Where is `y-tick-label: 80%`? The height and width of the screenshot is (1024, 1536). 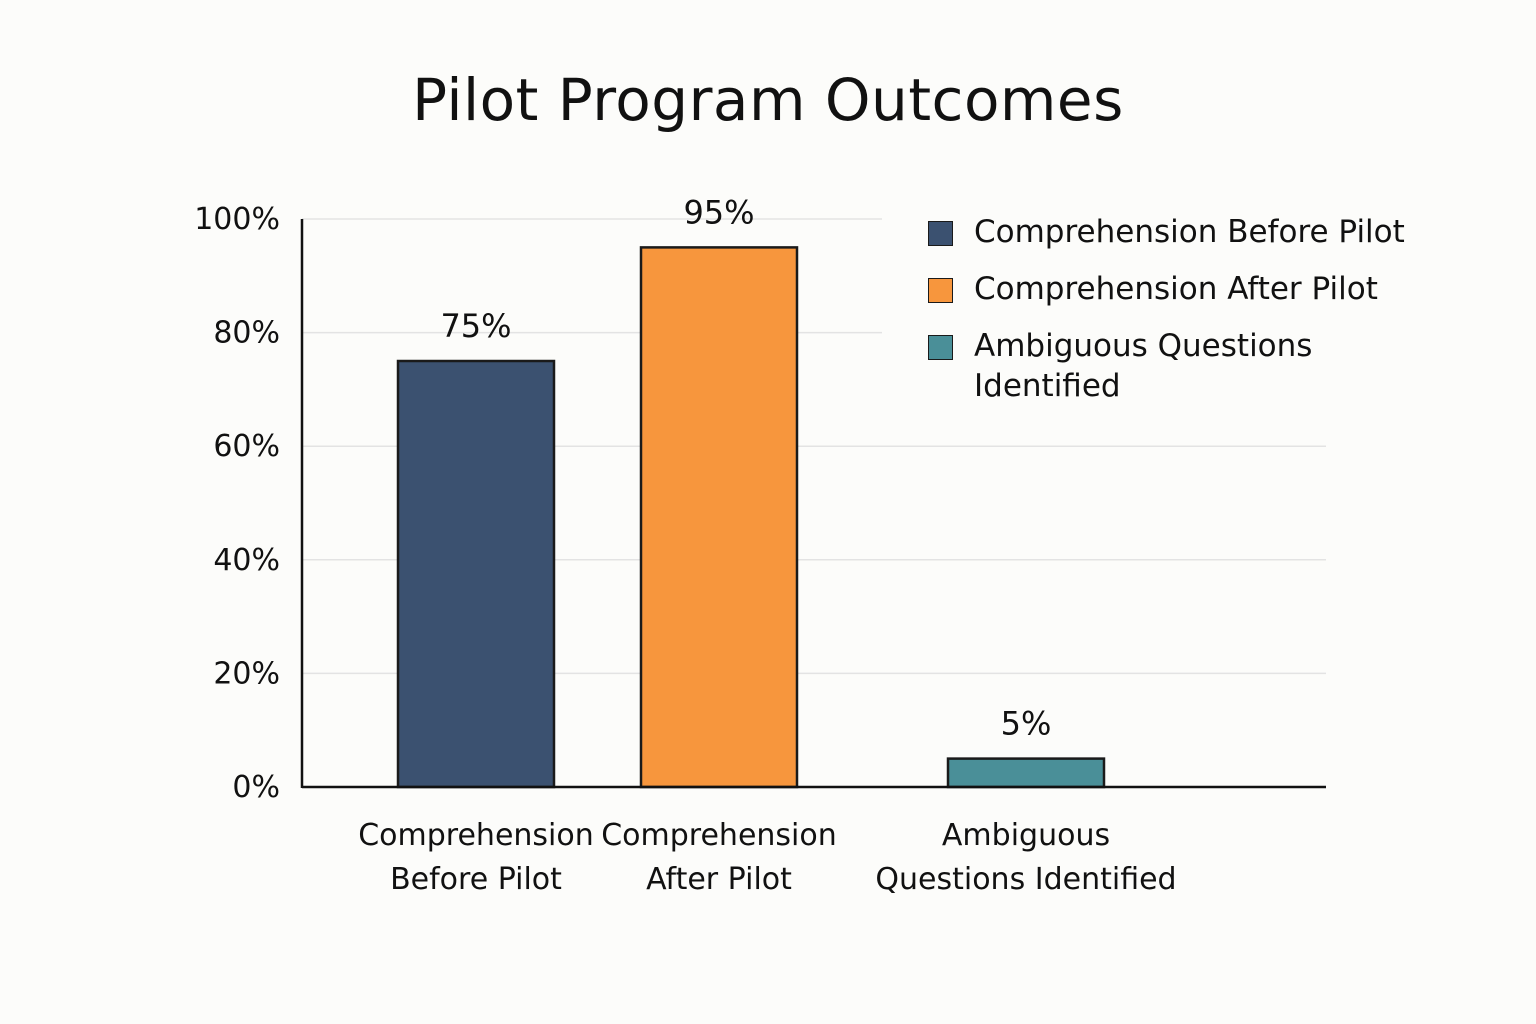
y-tick-label: 80% is located at coordinates (246, 333).